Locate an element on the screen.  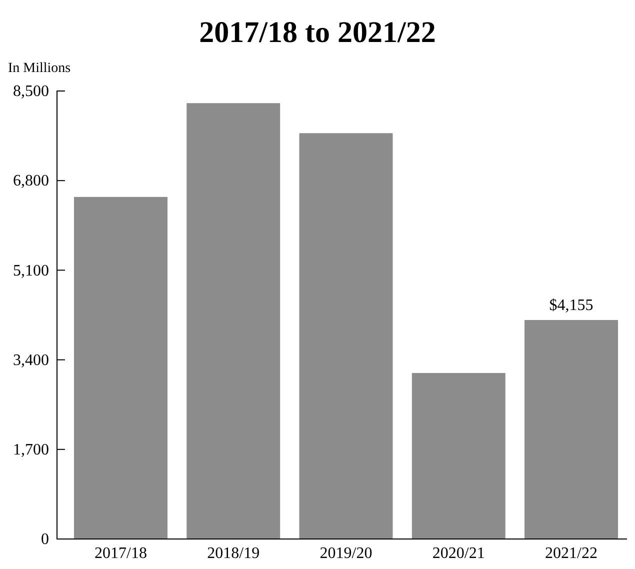
y-tick-label: 1,700 is located at coordinates (31, 450).